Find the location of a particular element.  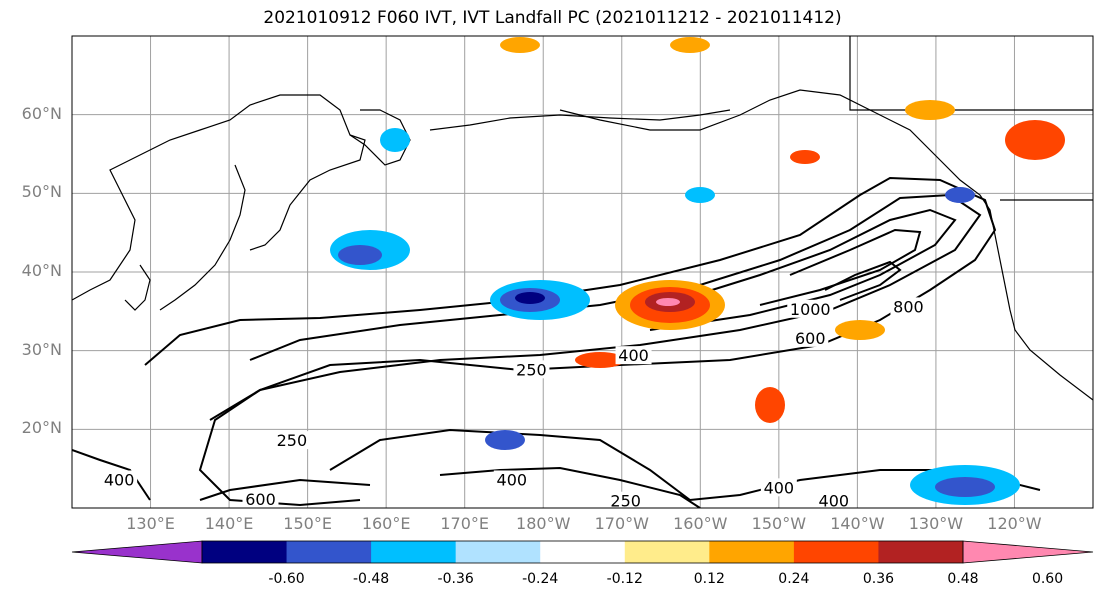

lat-tick-label: 20°N is located at coordinates (41, 428).